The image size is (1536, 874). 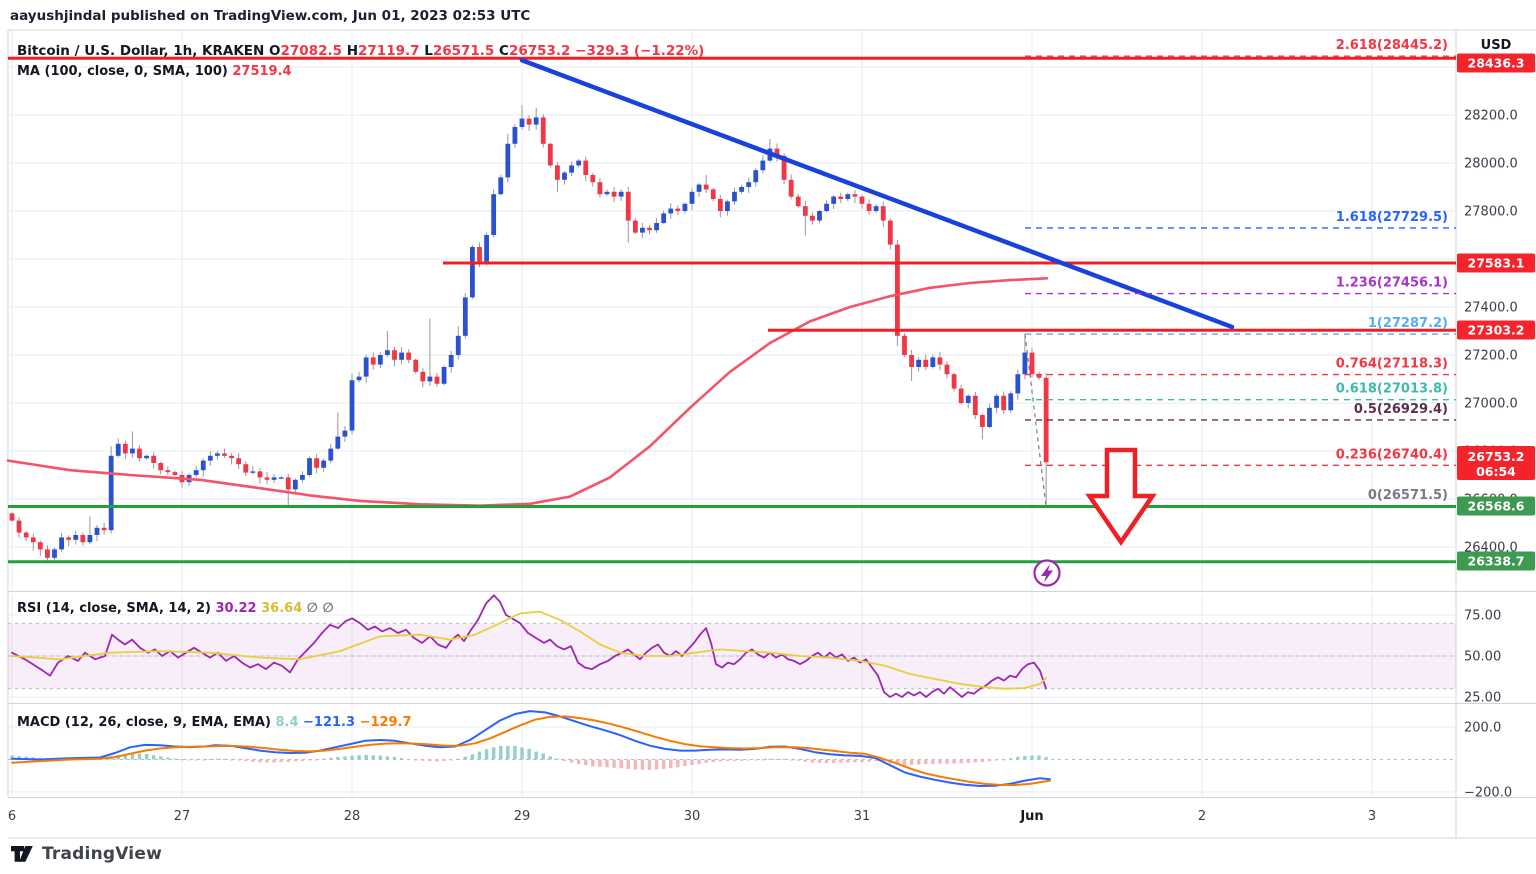 What do you see at coordinates (1408, 323) in the screenshot?
I see `fib-level-label: 1(27287.2)` at bounding box center [1408, 323].